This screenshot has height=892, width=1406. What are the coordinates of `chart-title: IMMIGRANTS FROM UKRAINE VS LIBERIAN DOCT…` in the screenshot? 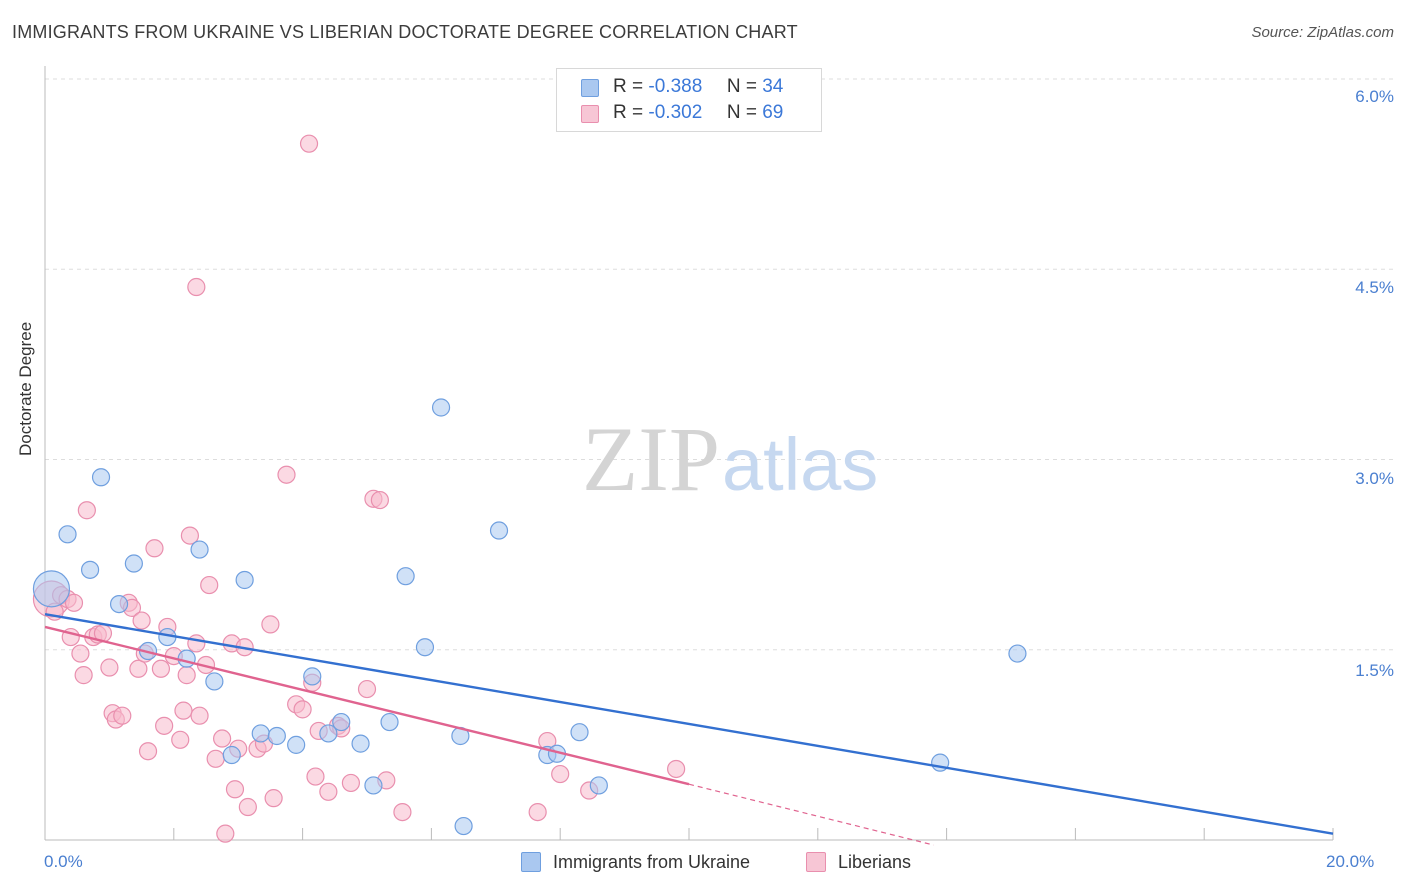 It's located at (405, 32).